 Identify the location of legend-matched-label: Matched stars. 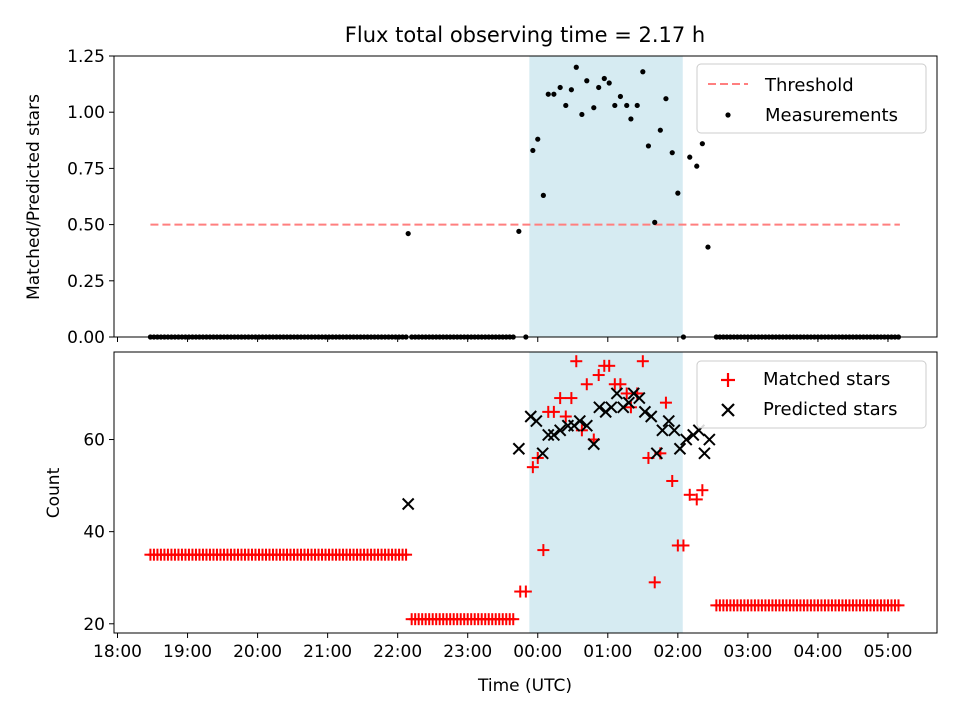
(826, 379).